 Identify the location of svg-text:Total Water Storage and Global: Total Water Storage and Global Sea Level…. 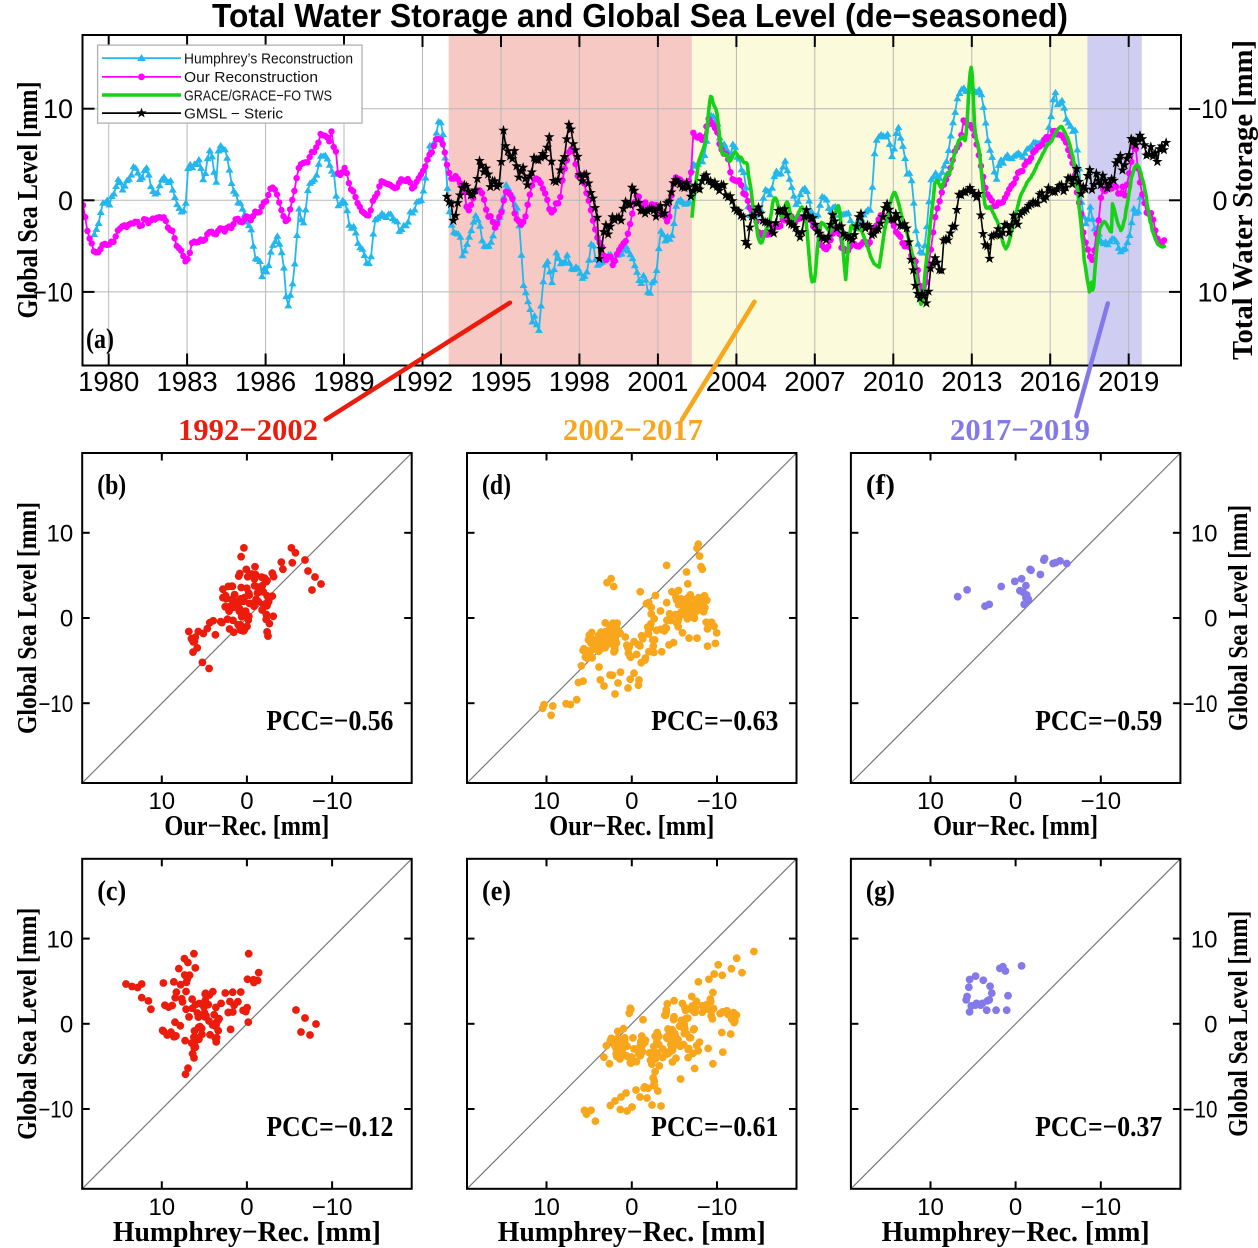
(640, 17).